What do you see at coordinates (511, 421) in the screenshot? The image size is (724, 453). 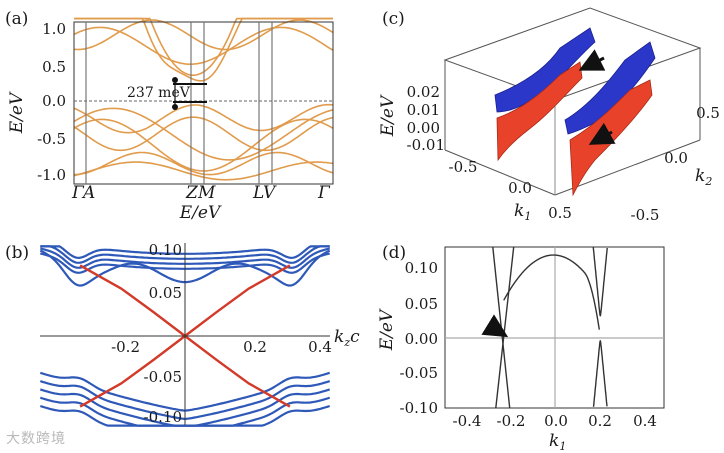 I see `panel-d-xtick-2: -0.2` at bounding box center [511, 421].